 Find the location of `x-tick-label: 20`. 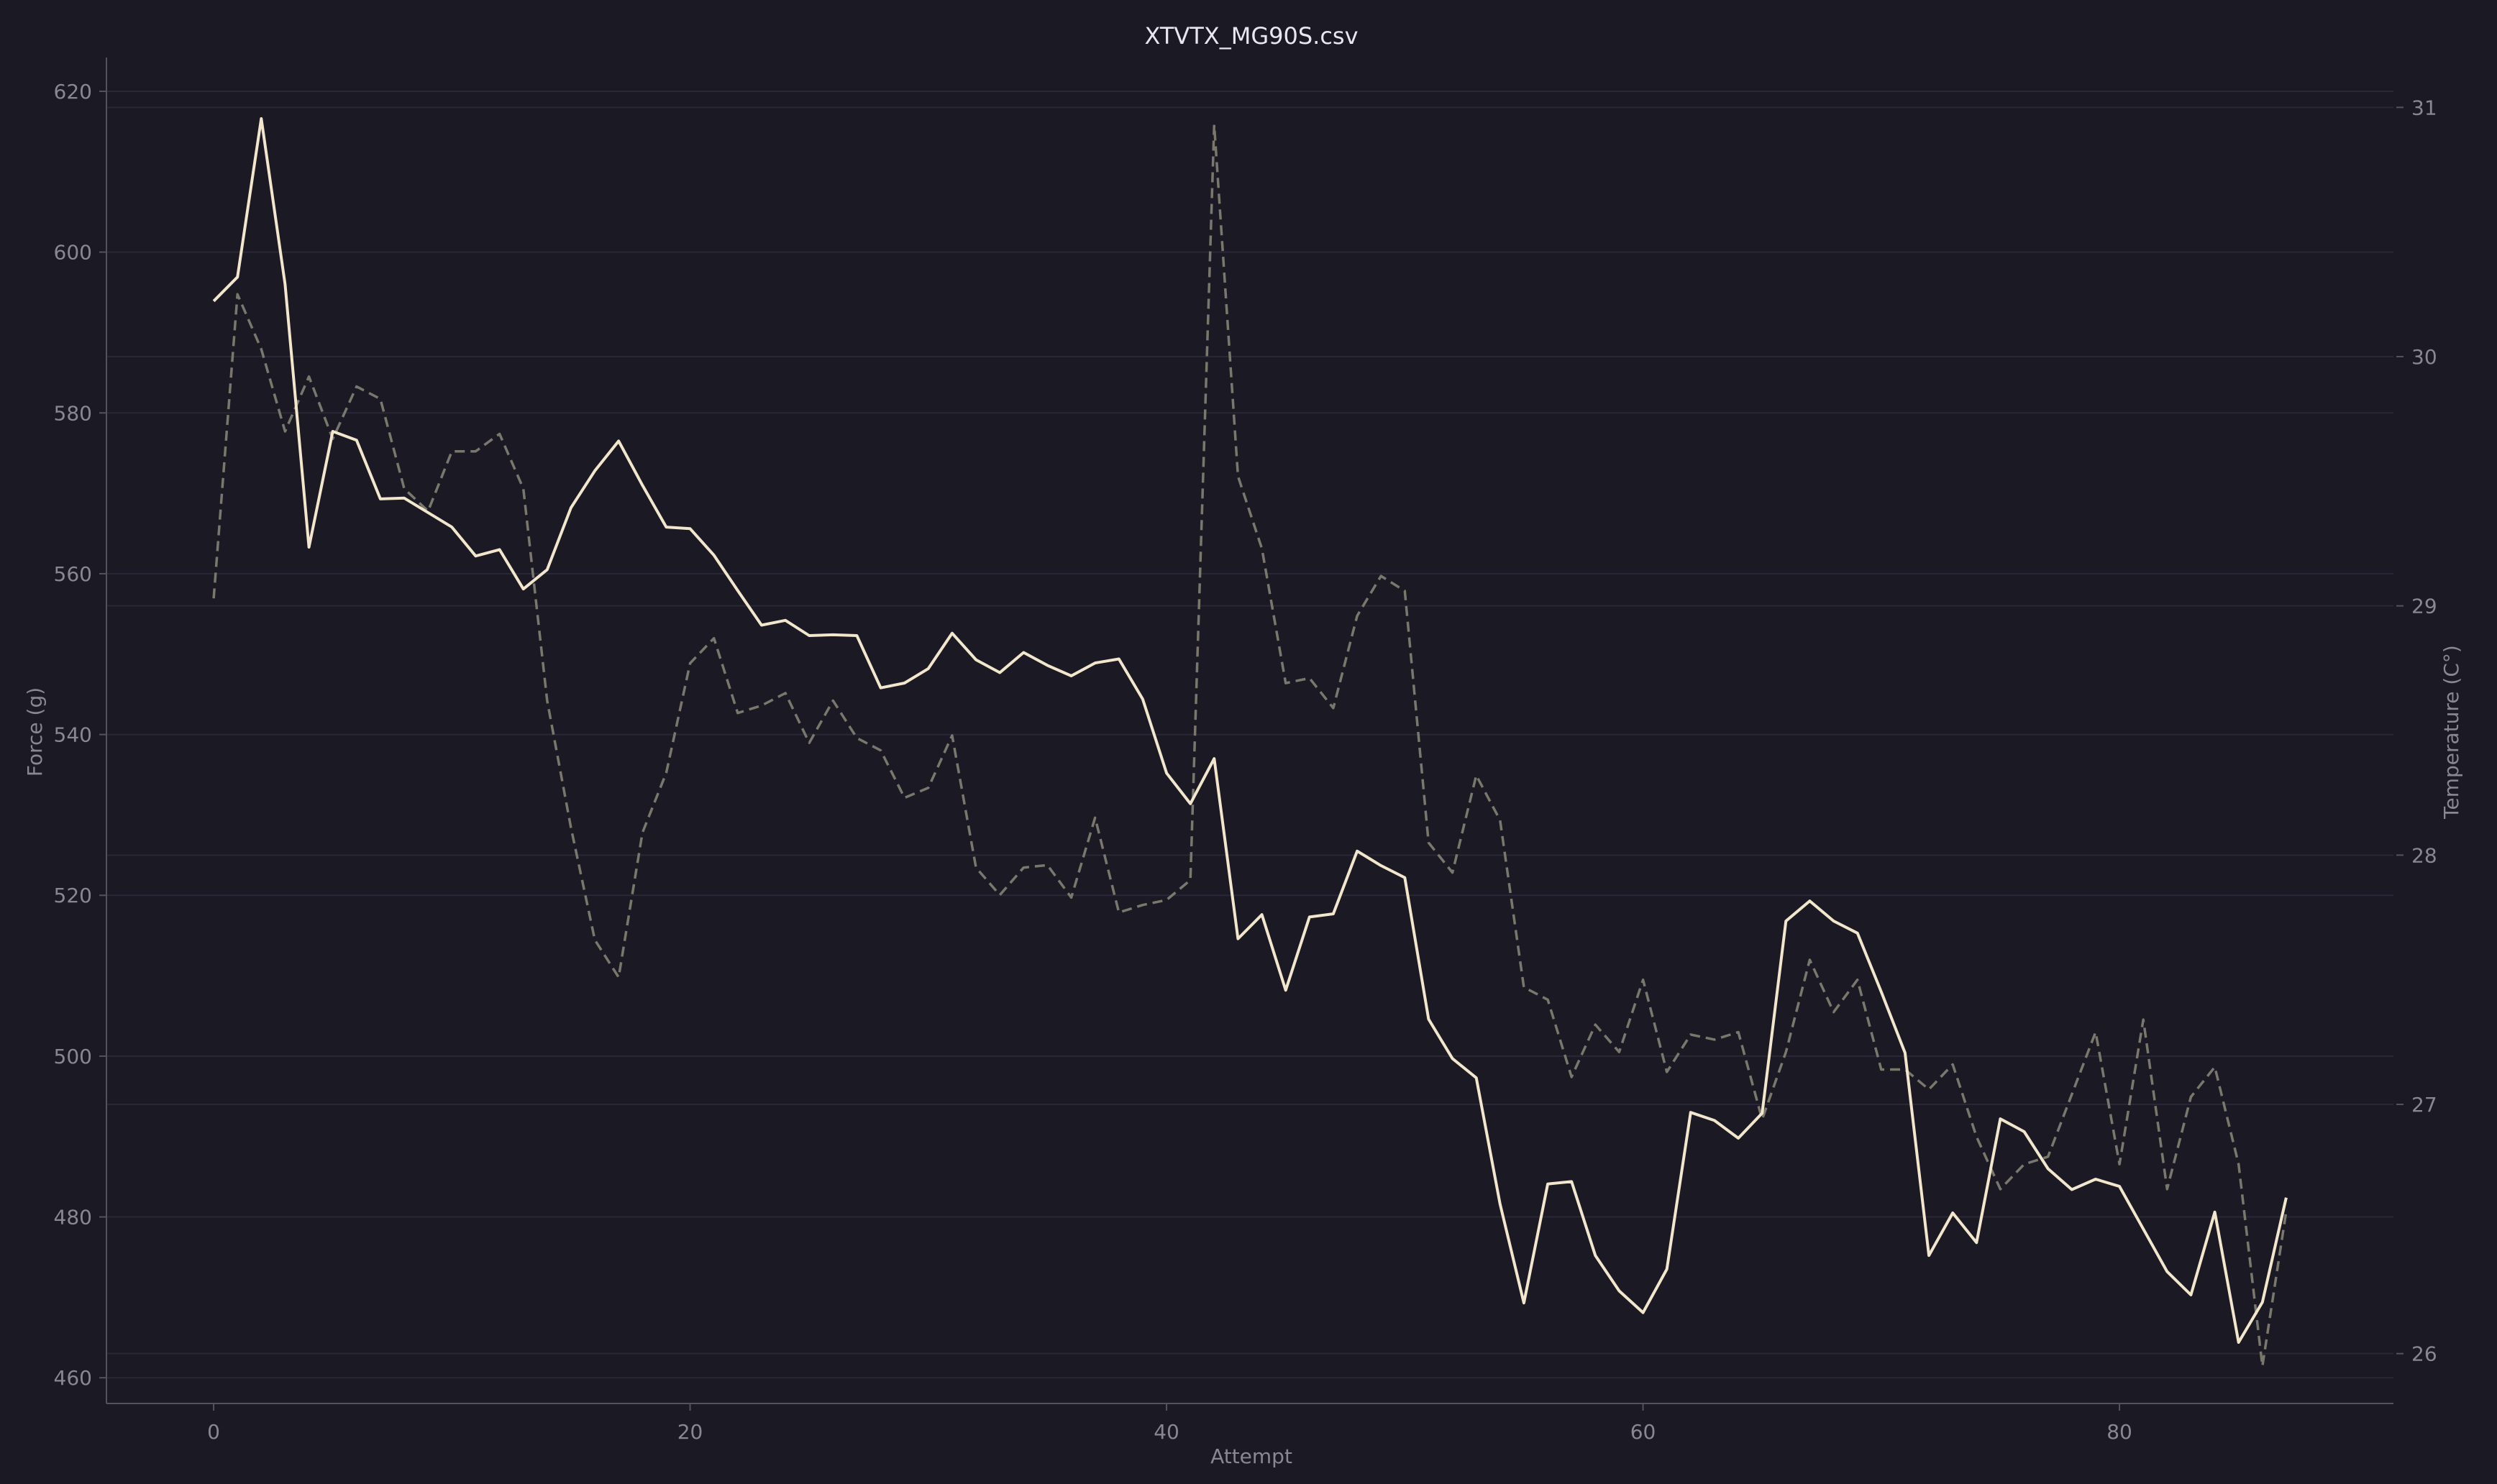

x-tick-label: 20 is located at coordinates (690, 1432).